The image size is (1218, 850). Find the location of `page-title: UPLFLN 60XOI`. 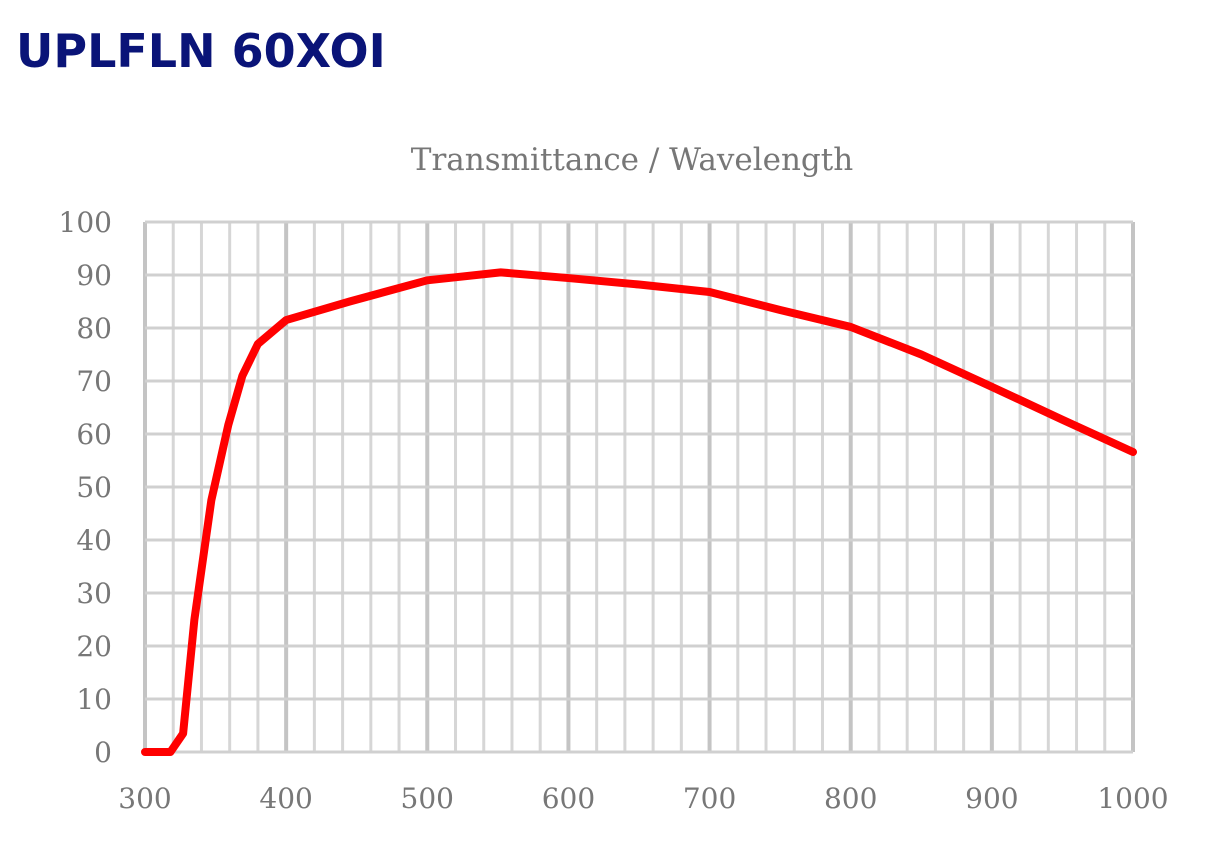

page-title: UPLFLN 60XOI is located at coordinates (201, 51).